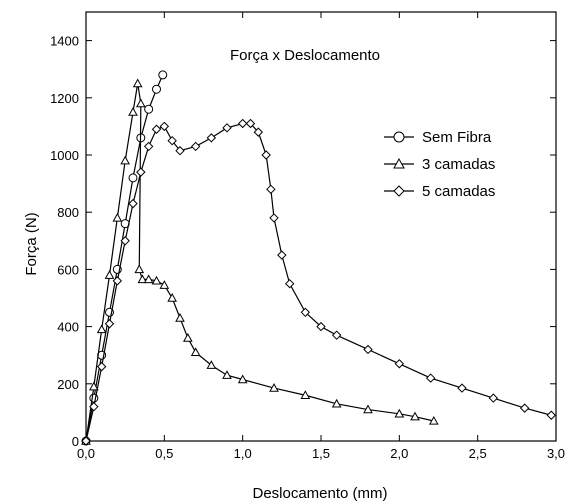 The width and height of the screenshot is (572, 504). I want to click on y-tick-label: 800, so click(68, 212).